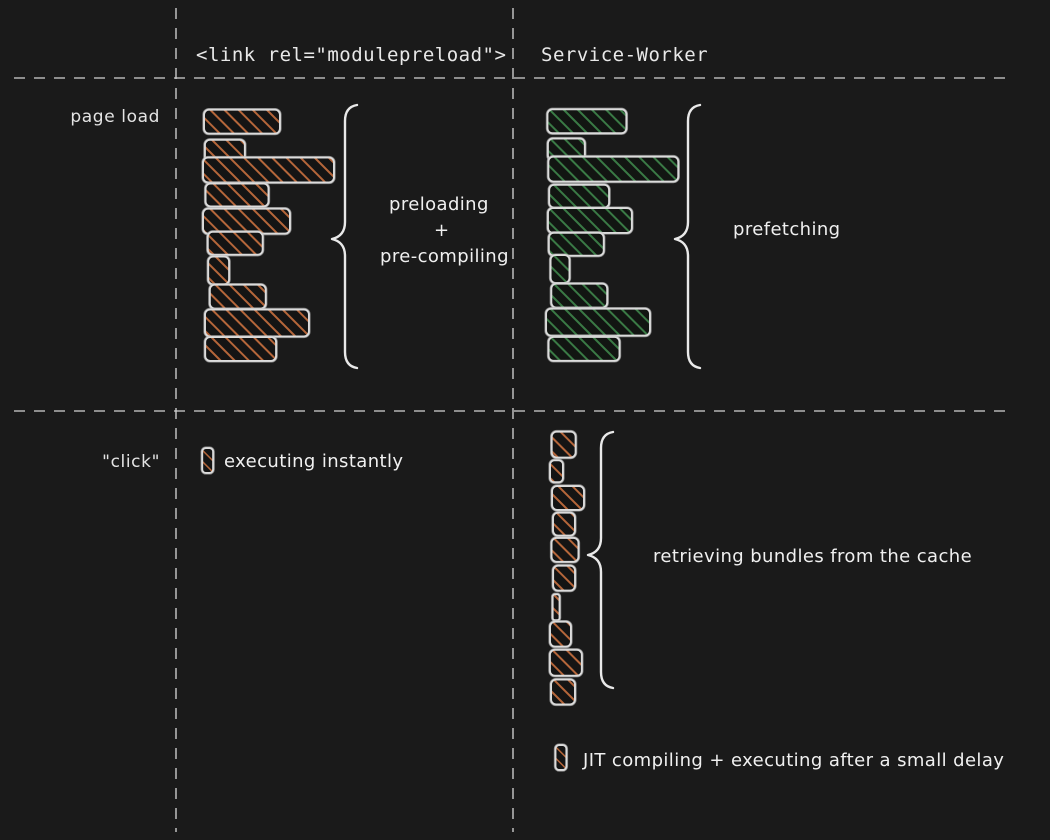 This screenshot has height=840, width=1050. Describe the element at coordinates (439, 204) in the screenshot. I see `annotation-preloading: preloading` at that location.